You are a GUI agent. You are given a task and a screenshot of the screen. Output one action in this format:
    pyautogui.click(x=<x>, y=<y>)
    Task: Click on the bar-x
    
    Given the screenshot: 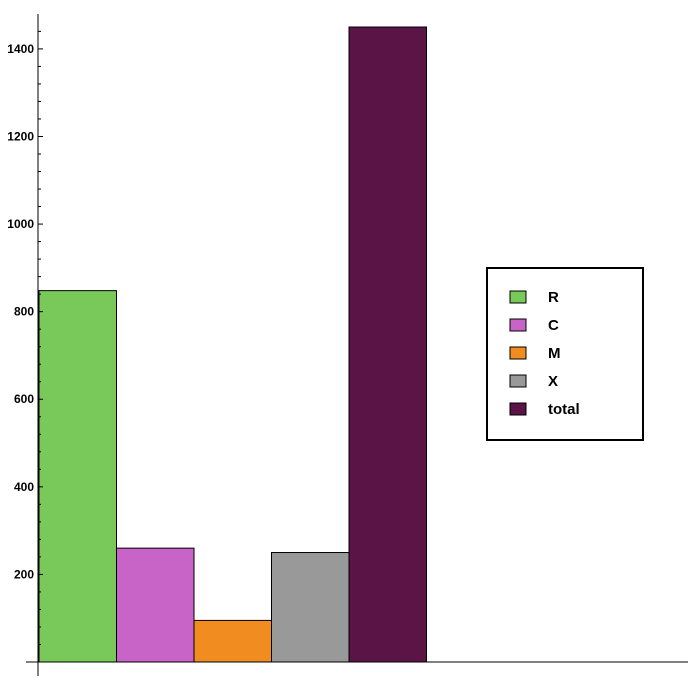 What is the action you would take?
    pyautogui.click(x=310, y=607)
    